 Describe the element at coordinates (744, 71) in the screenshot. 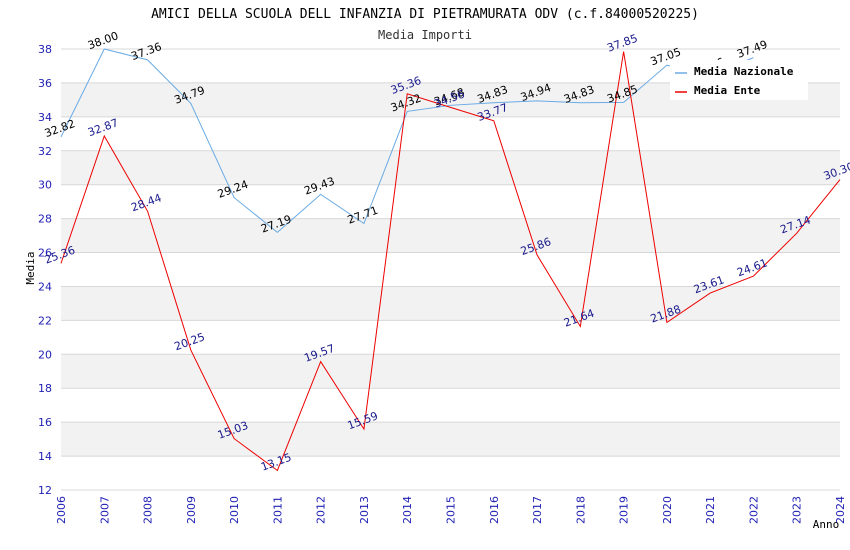

I see `legend-label-media-nazionale: Media Nazionale` at that location.